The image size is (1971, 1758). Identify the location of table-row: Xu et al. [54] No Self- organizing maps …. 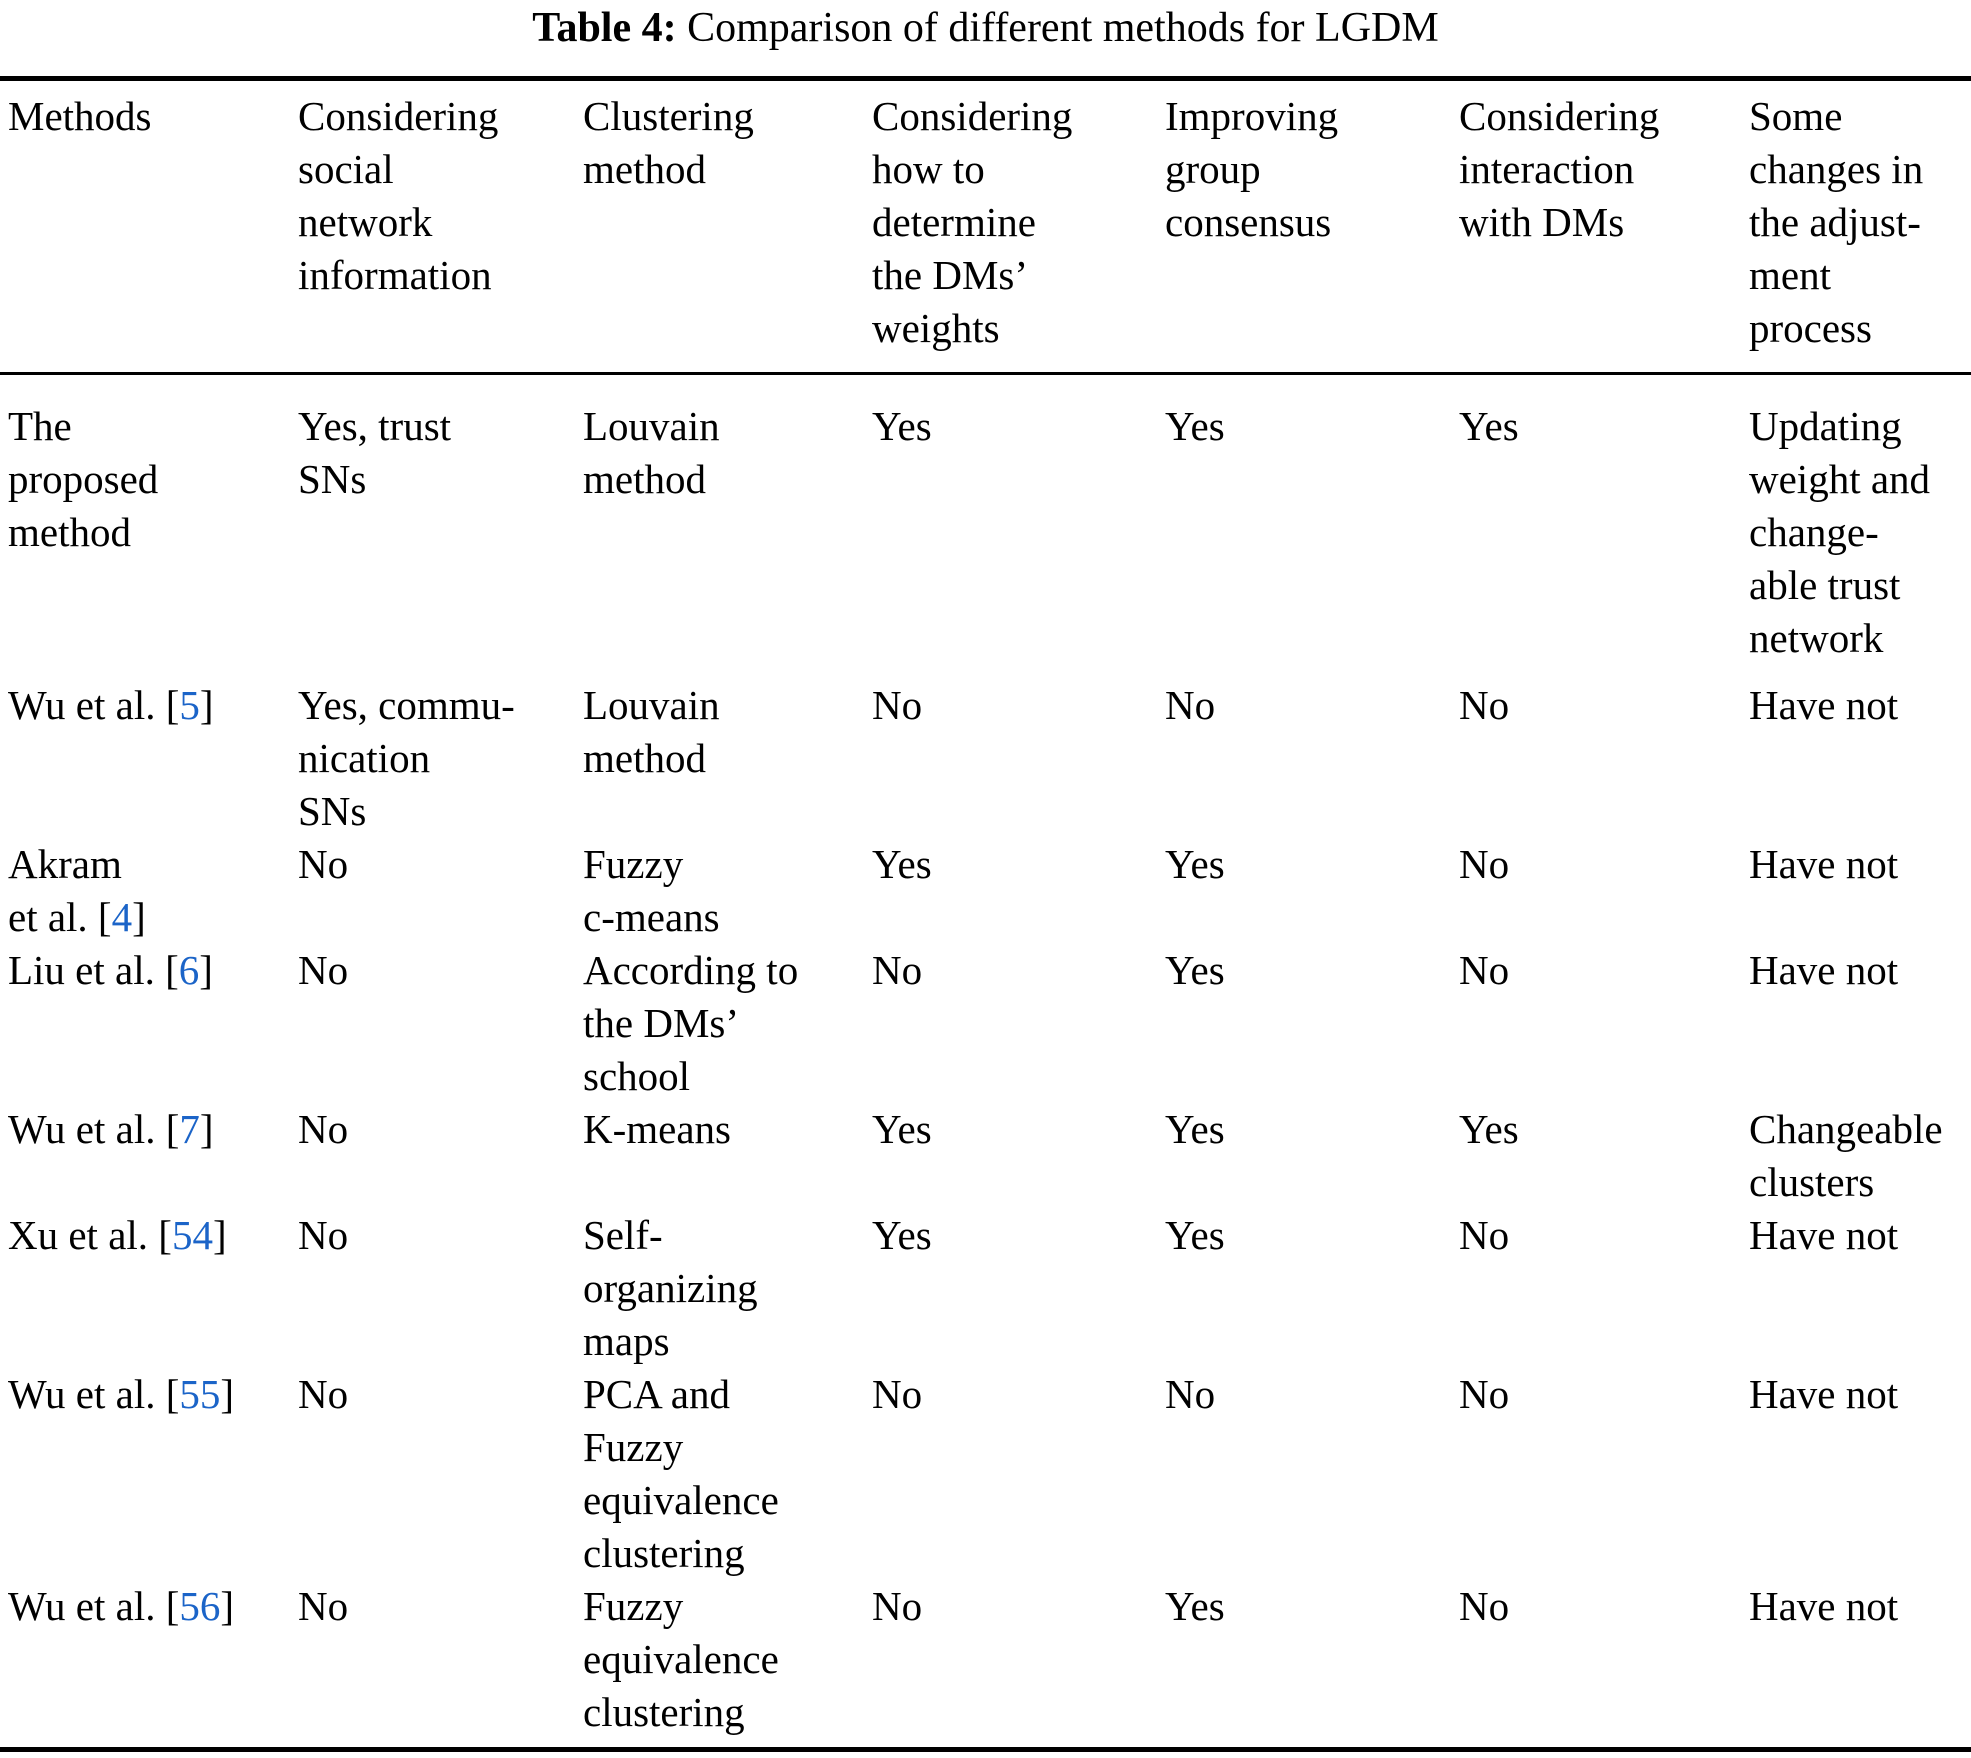
(985, 1288).